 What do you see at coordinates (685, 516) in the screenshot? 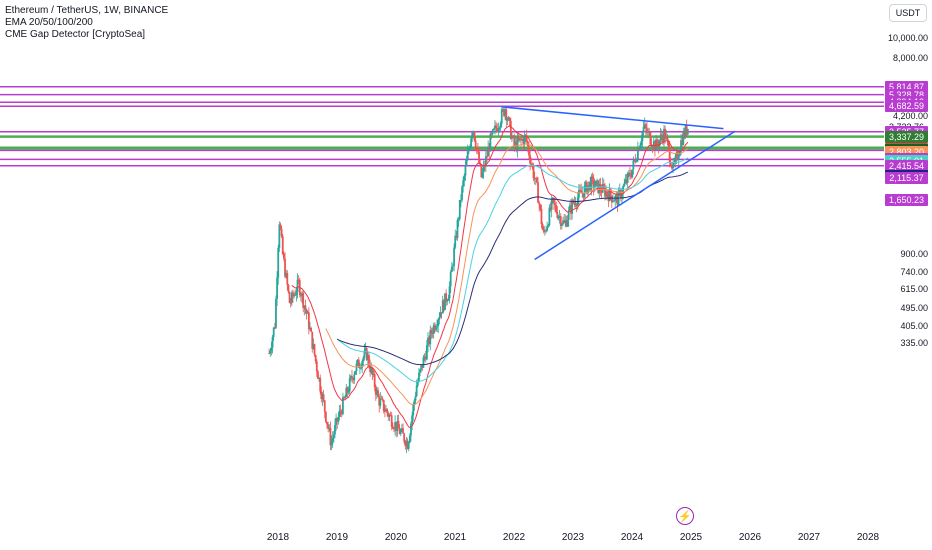
I see `lightning-icon: ⚡` at bounding box center [685, 516].